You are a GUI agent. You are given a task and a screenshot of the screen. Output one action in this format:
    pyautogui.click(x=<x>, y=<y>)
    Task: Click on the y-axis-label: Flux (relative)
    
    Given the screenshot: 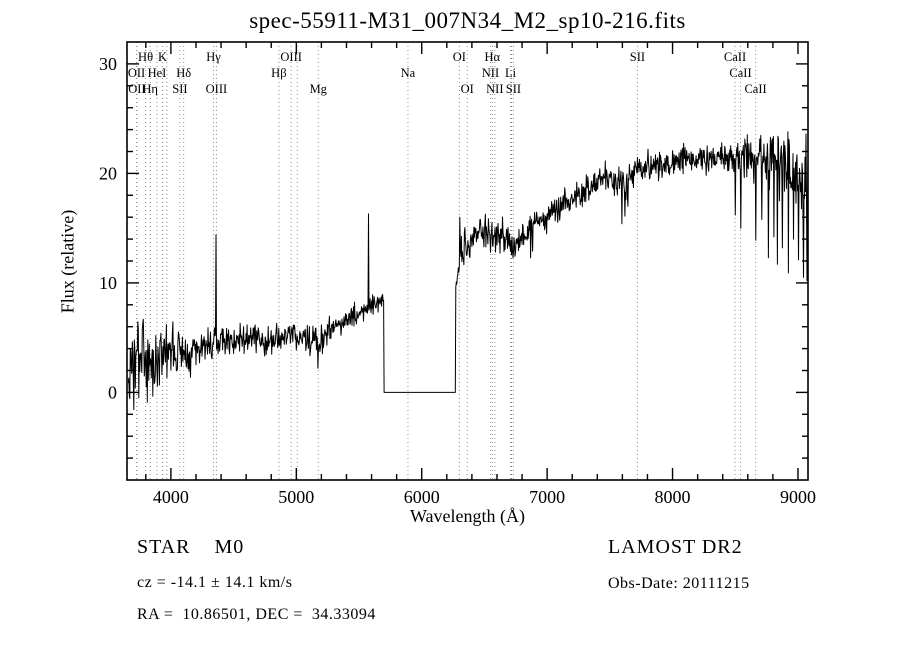 What is the action you would take?
    pyautogui.click(x=67, y=261)
    